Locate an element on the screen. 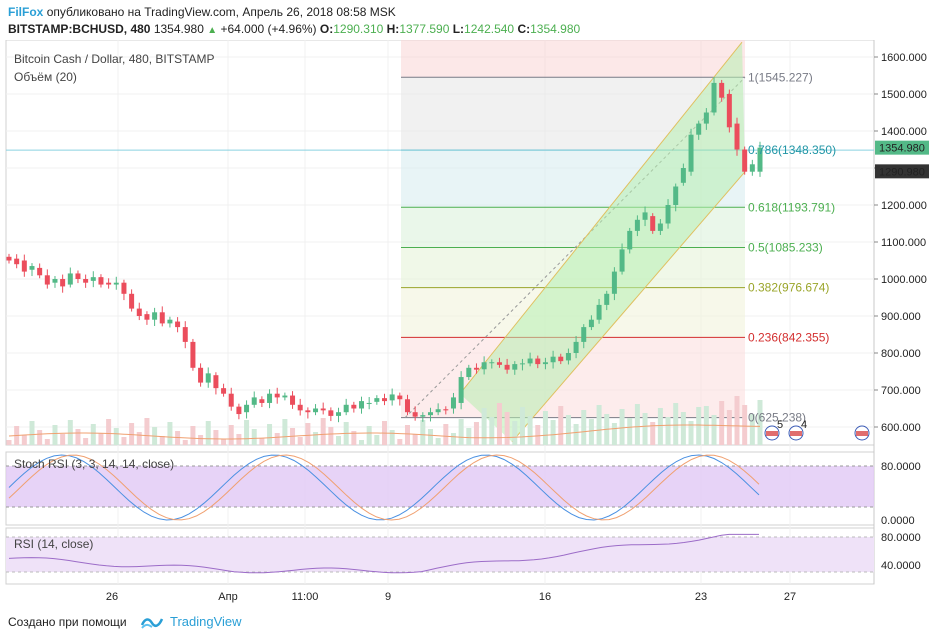 Image resolution: width=937 pixels, height=641 pixels. close-value: 1354.980 is located at coordinates (555, 29).